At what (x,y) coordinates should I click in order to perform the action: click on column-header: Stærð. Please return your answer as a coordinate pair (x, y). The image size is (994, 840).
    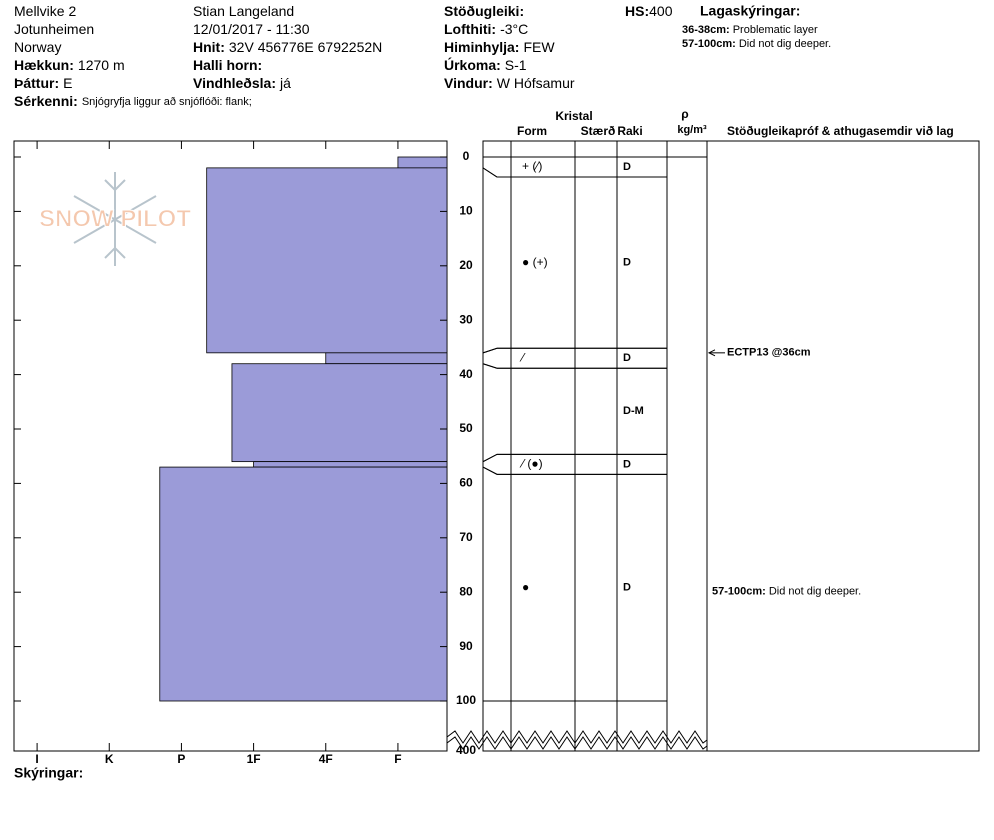
    Looking at the image, I should click on (598, 131).